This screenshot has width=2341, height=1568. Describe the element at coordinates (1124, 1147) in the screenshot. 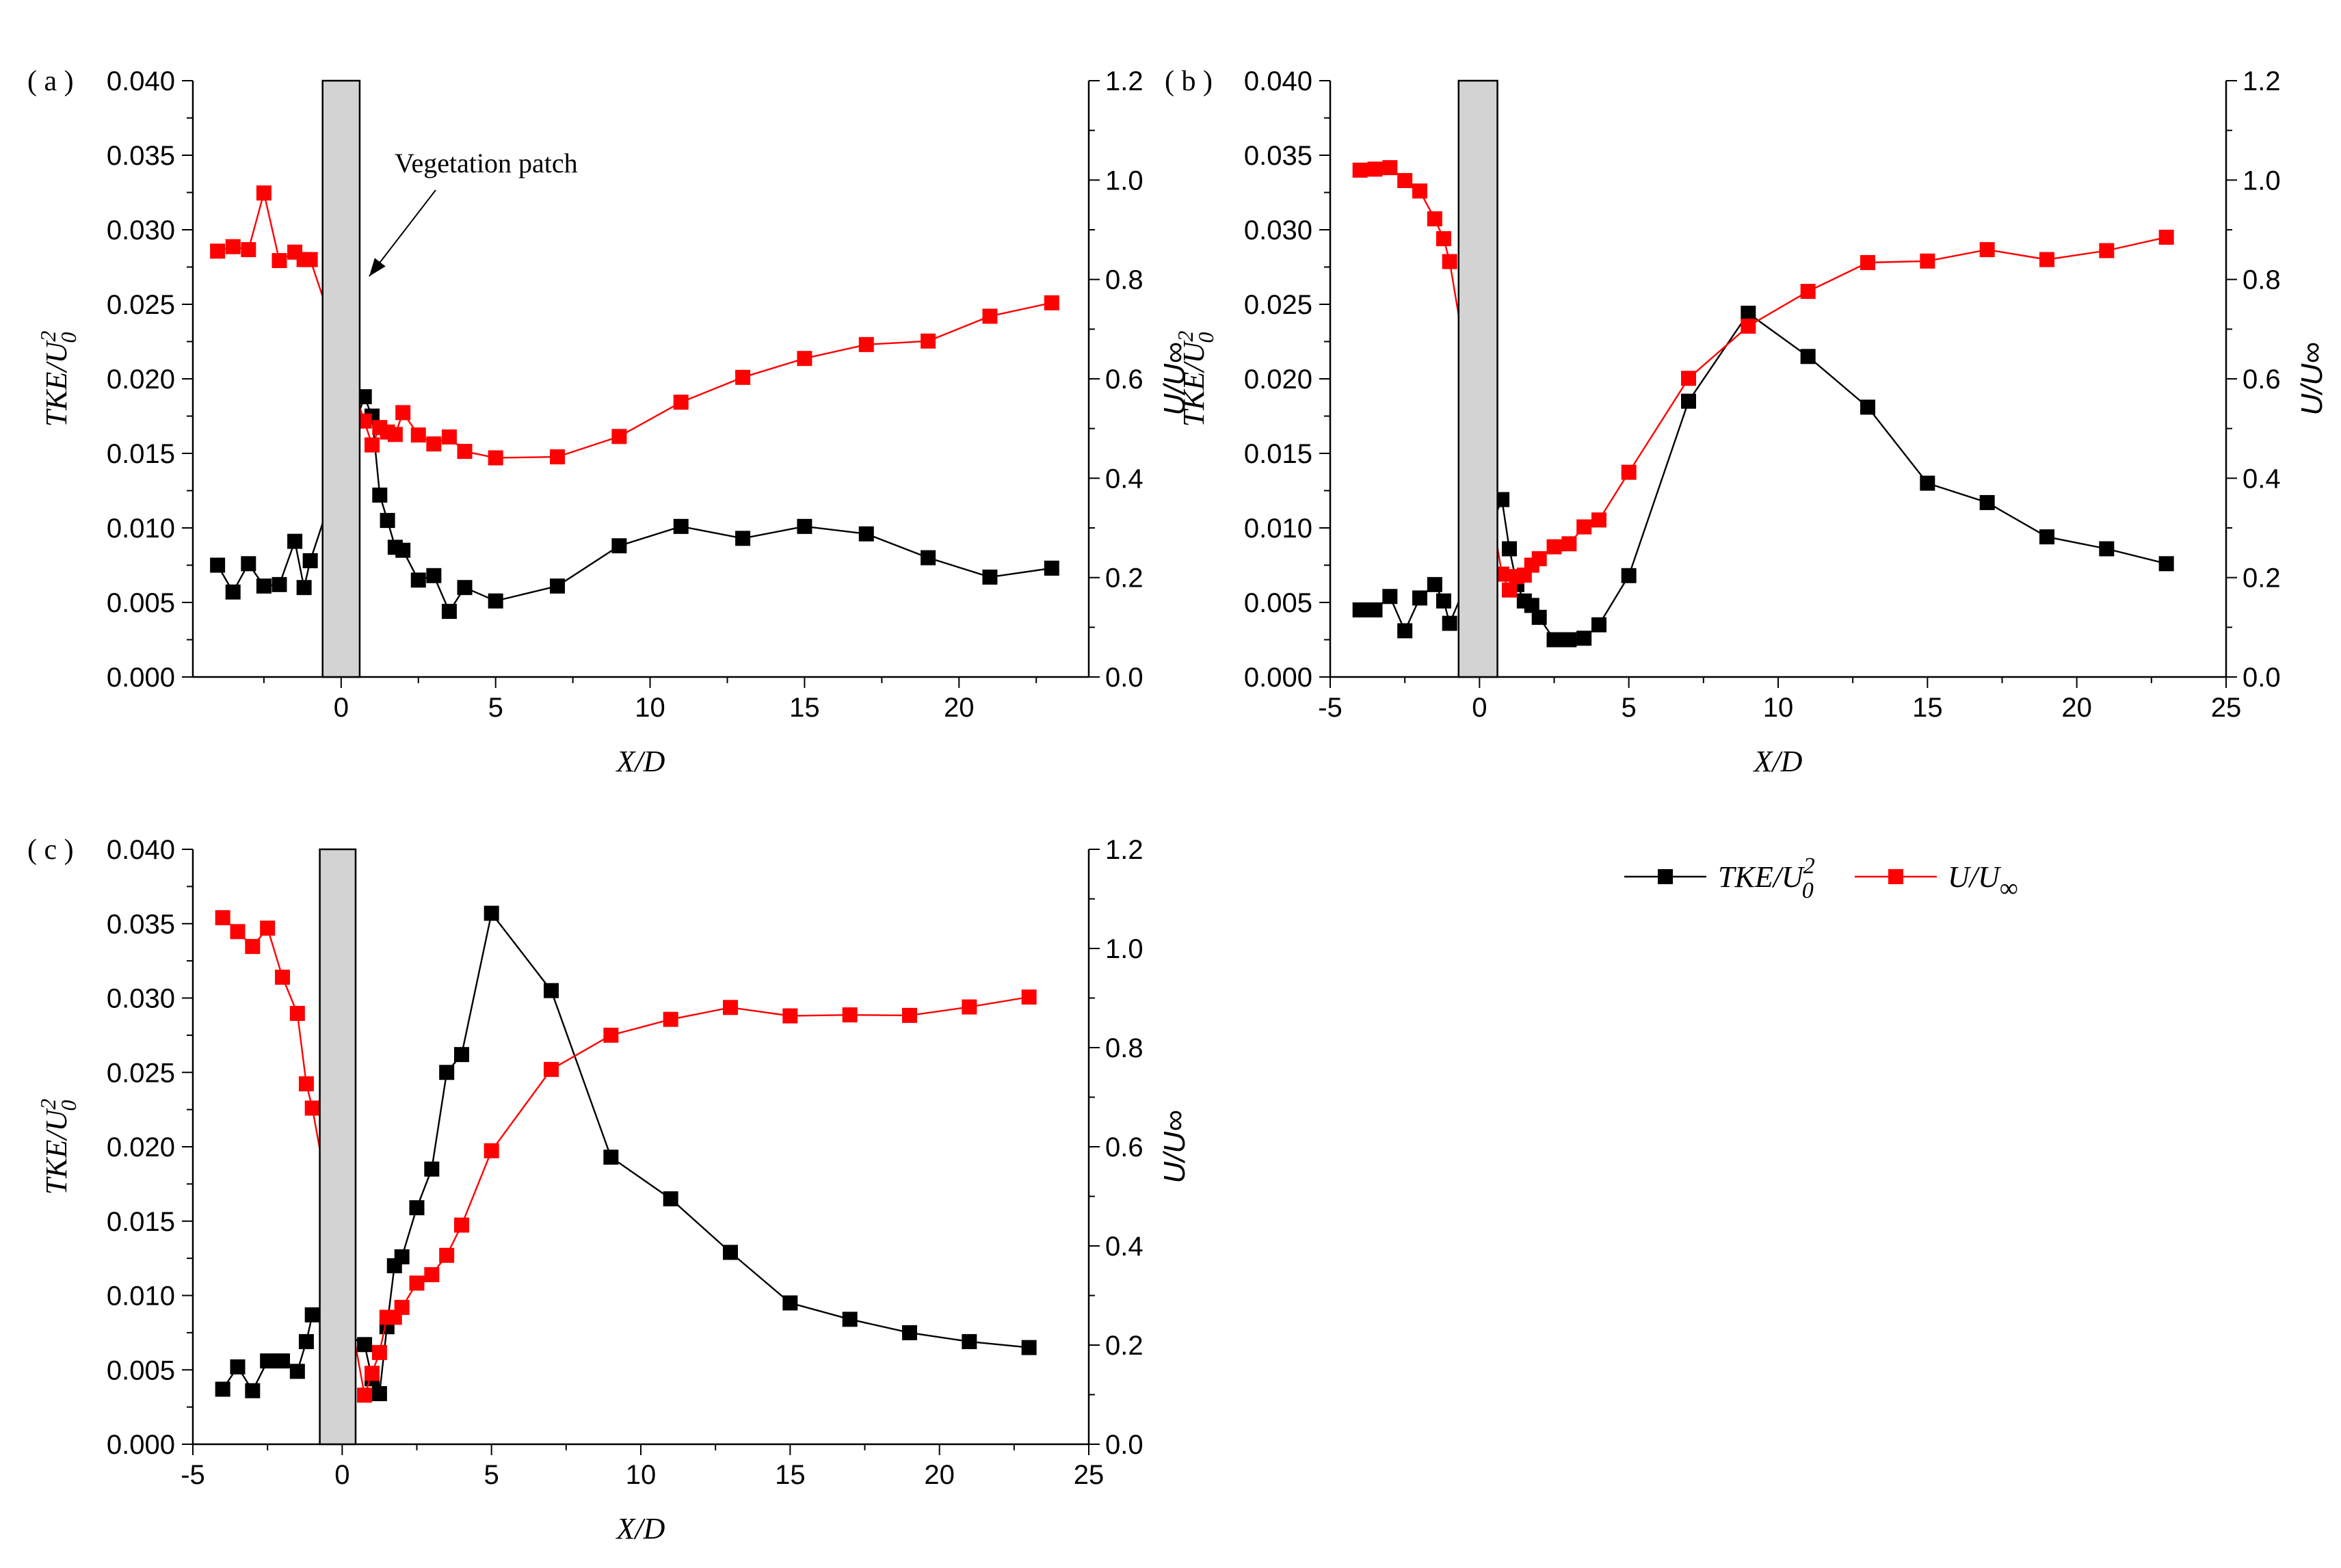

I see `y-right-tick-label: 0.6` at that location.